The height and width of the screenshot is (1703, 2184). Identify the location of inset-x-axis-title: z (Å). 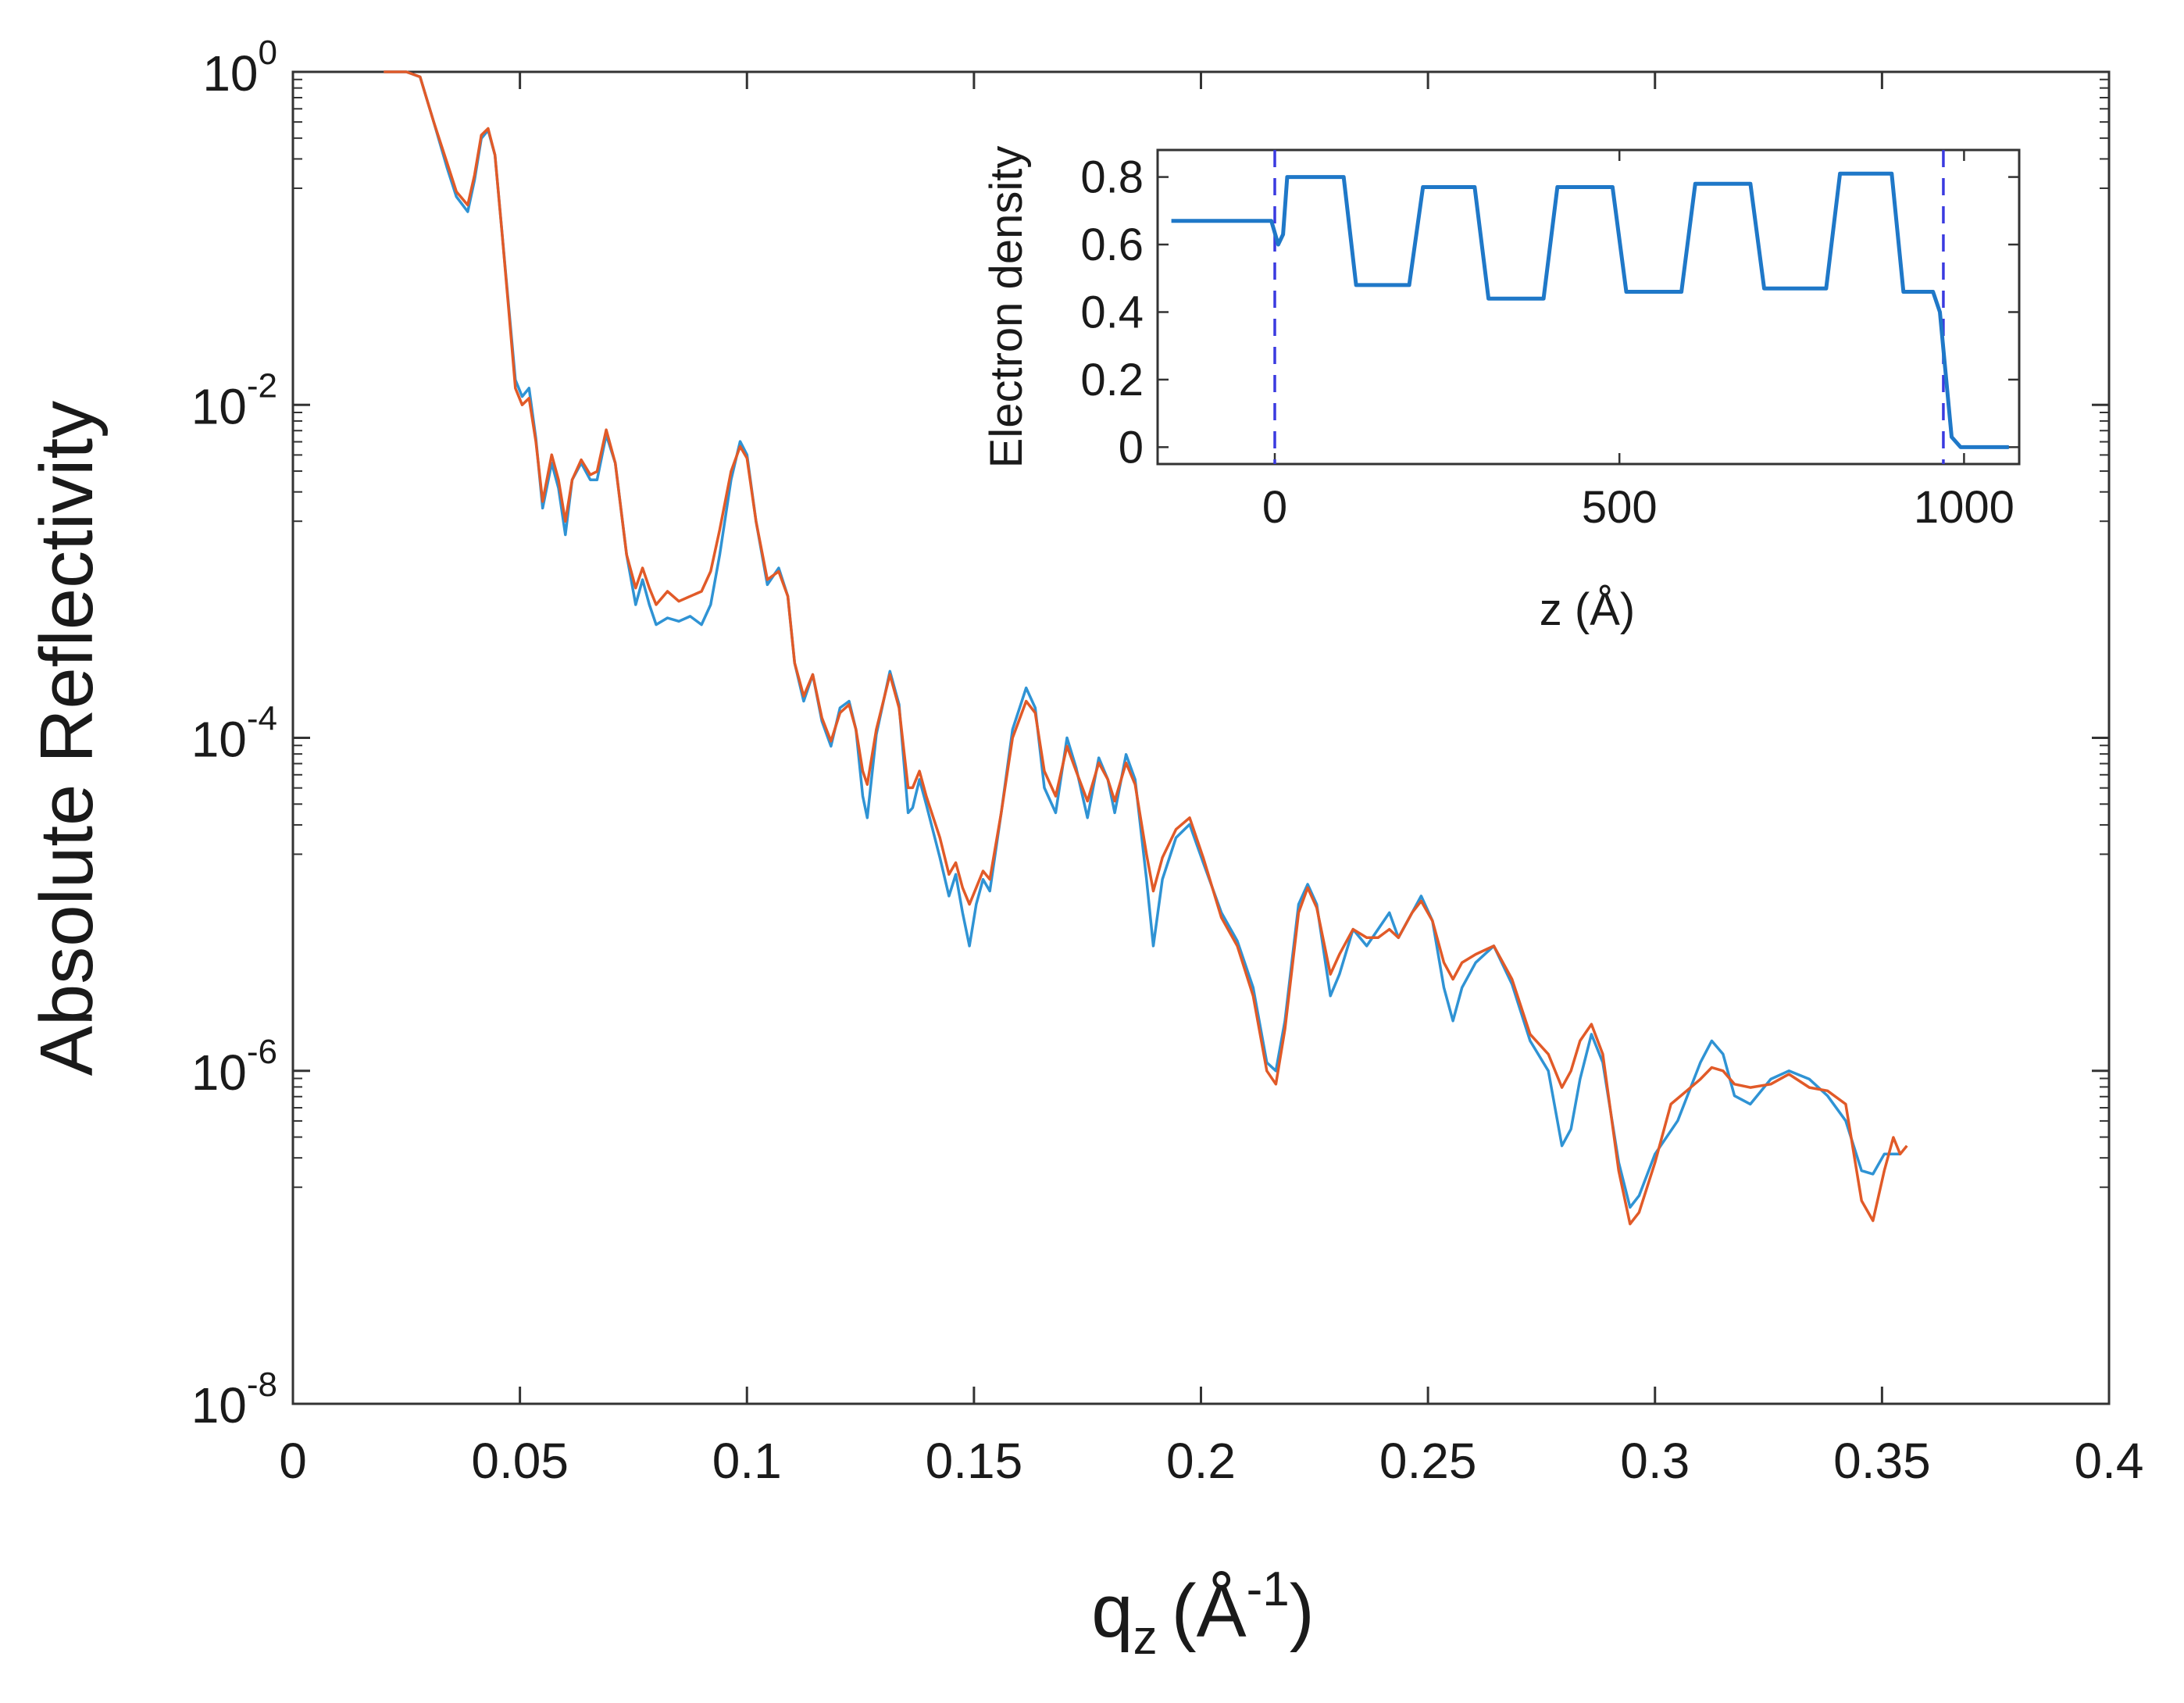
(1587, 609).